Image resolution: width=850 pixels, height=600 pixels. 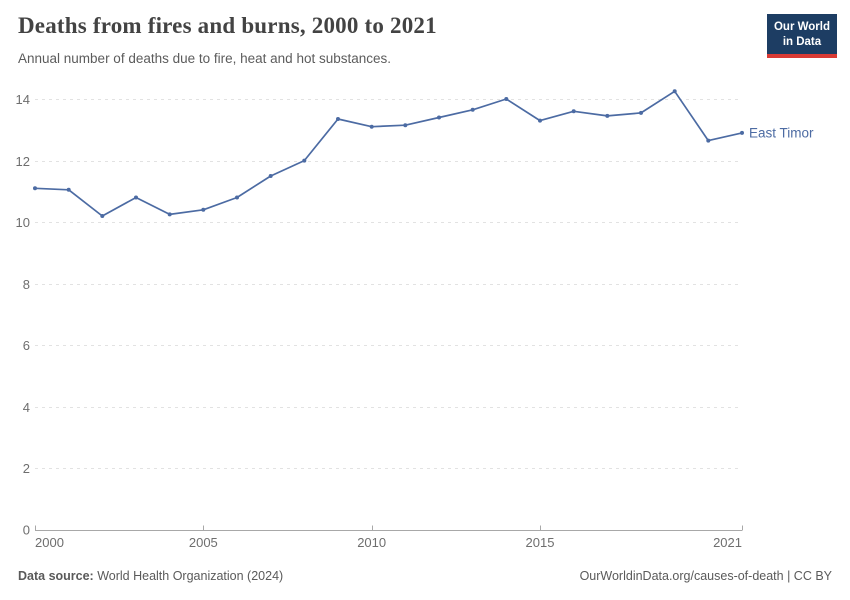 What do you see at coordinates (23, 99) in the screenshot?
I see `y-tick-label: 14` at bounding box center [23, 99].